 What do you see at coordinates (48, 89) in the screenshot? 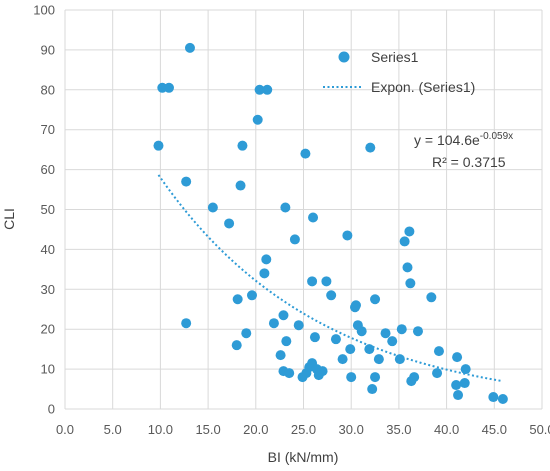
I see `y-tick-label: 80` at bounding box center [48, 89].